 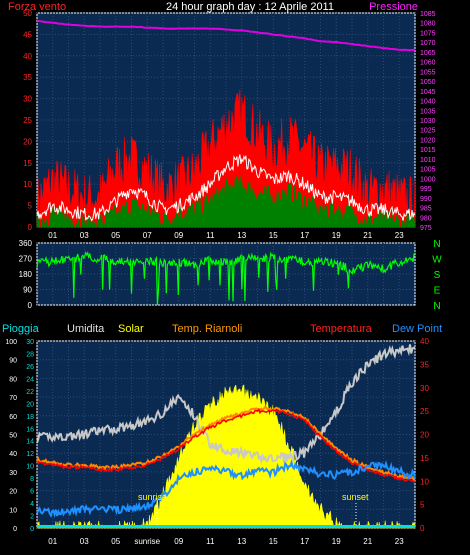 I want to click on temperature-x-tick-label: 15, so click(x=273, y=541).